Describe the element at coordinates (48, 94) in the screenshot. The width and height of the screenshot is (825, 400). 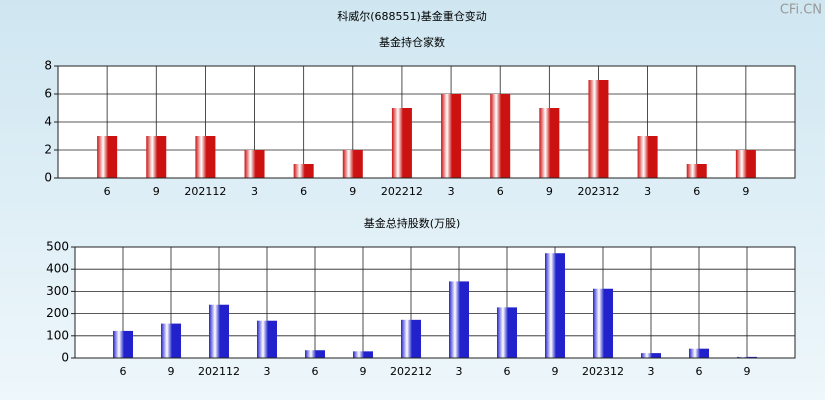
I see `y-tick-label: 6` at that location.